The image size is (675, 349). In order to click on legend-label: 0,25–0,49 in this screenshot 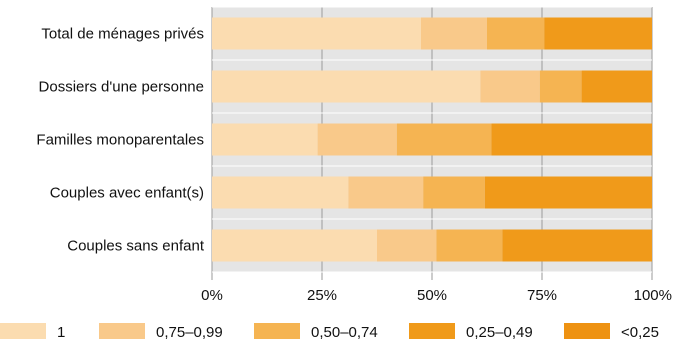, I will do `click(499, 332)`.